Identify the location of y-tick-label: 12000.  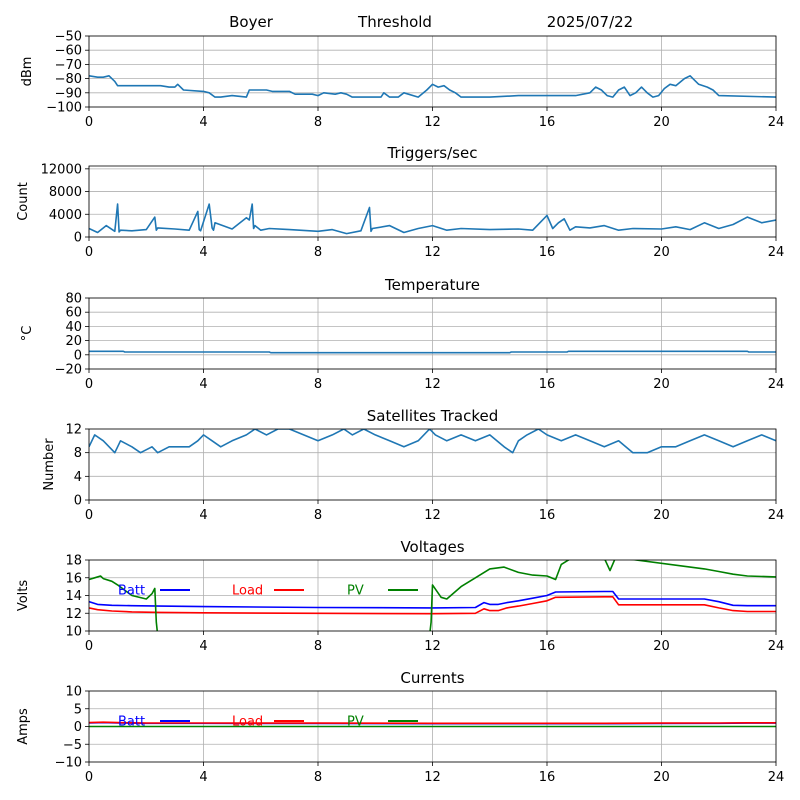
(61, 169).